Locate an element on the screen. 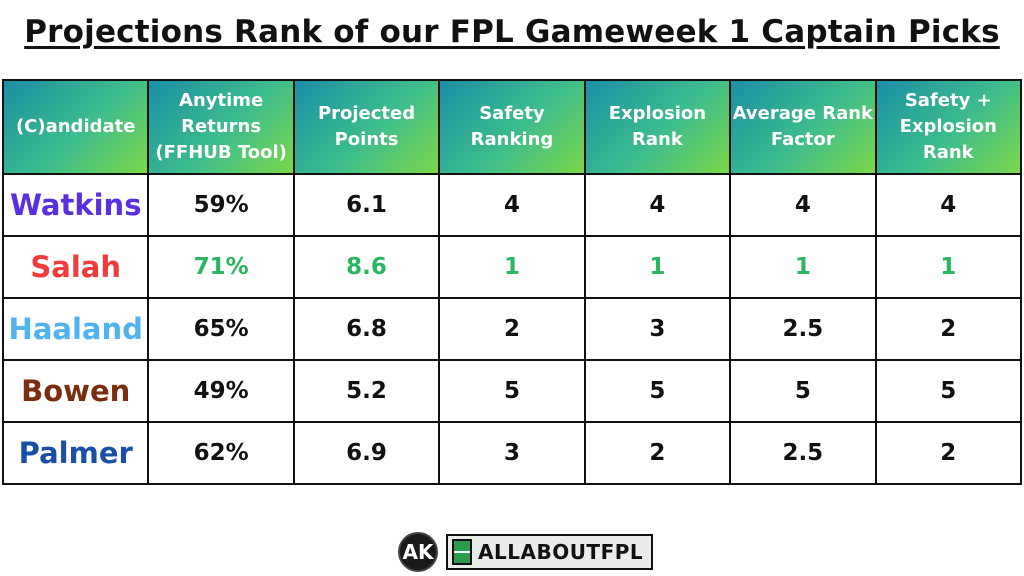  safety-ranking-cell: 1 is located at coordinates (512, 267).